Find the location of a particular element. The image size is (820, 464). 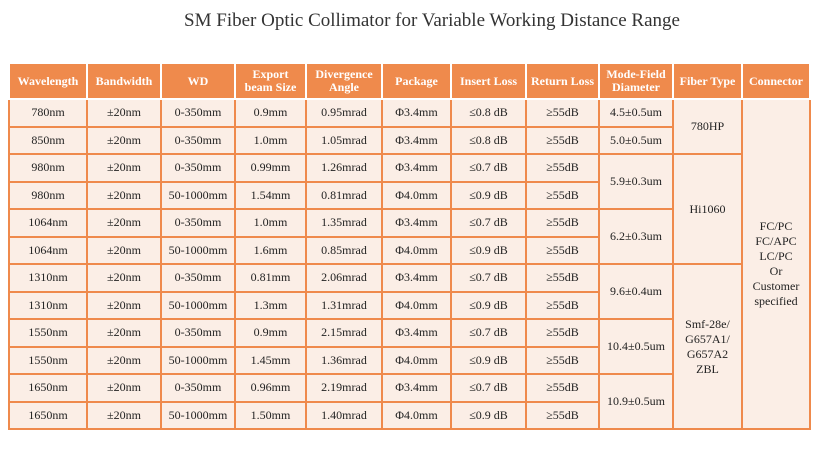

table-cell: 1.54mm is located at coordinates (270, 195).